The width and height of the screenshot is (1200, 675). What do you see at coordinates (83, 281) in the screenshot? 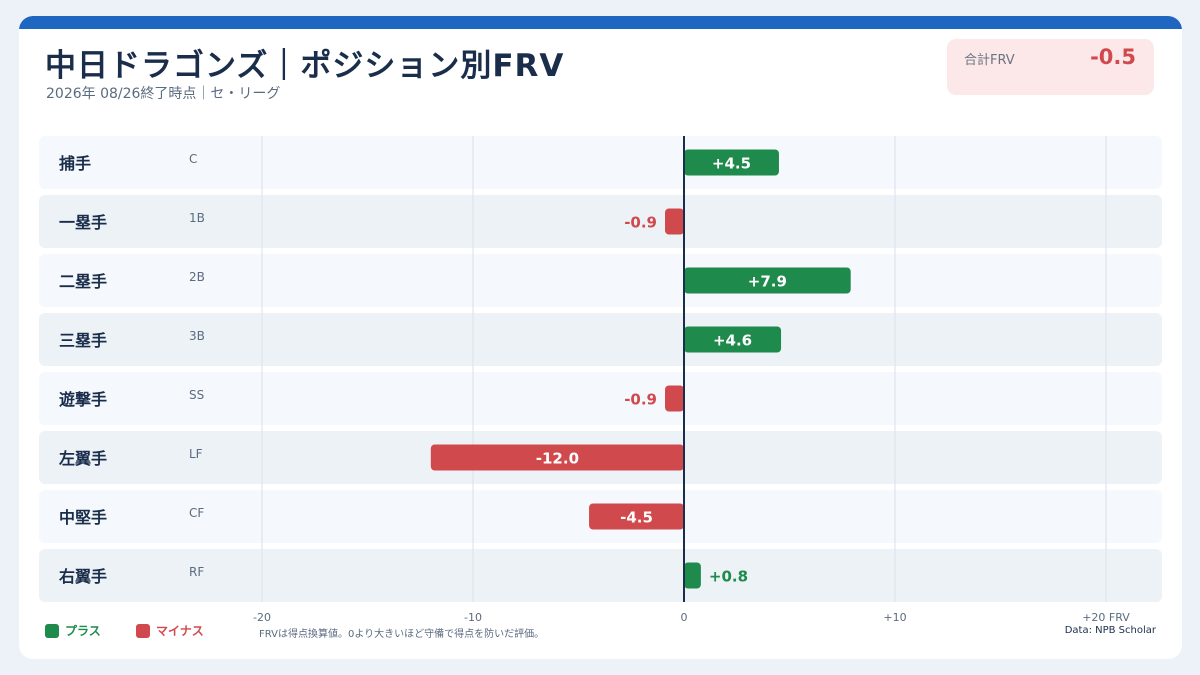
I see `position-name: 二塁手` at bounding box center [83, 281].